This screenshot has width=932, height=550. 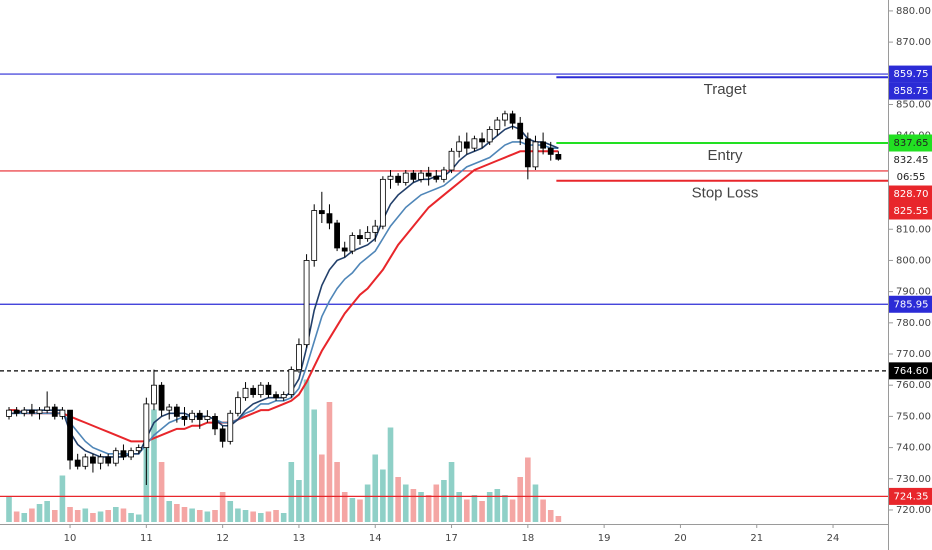 I want to click on price-label: 859.75, so click(x=911, y=74).